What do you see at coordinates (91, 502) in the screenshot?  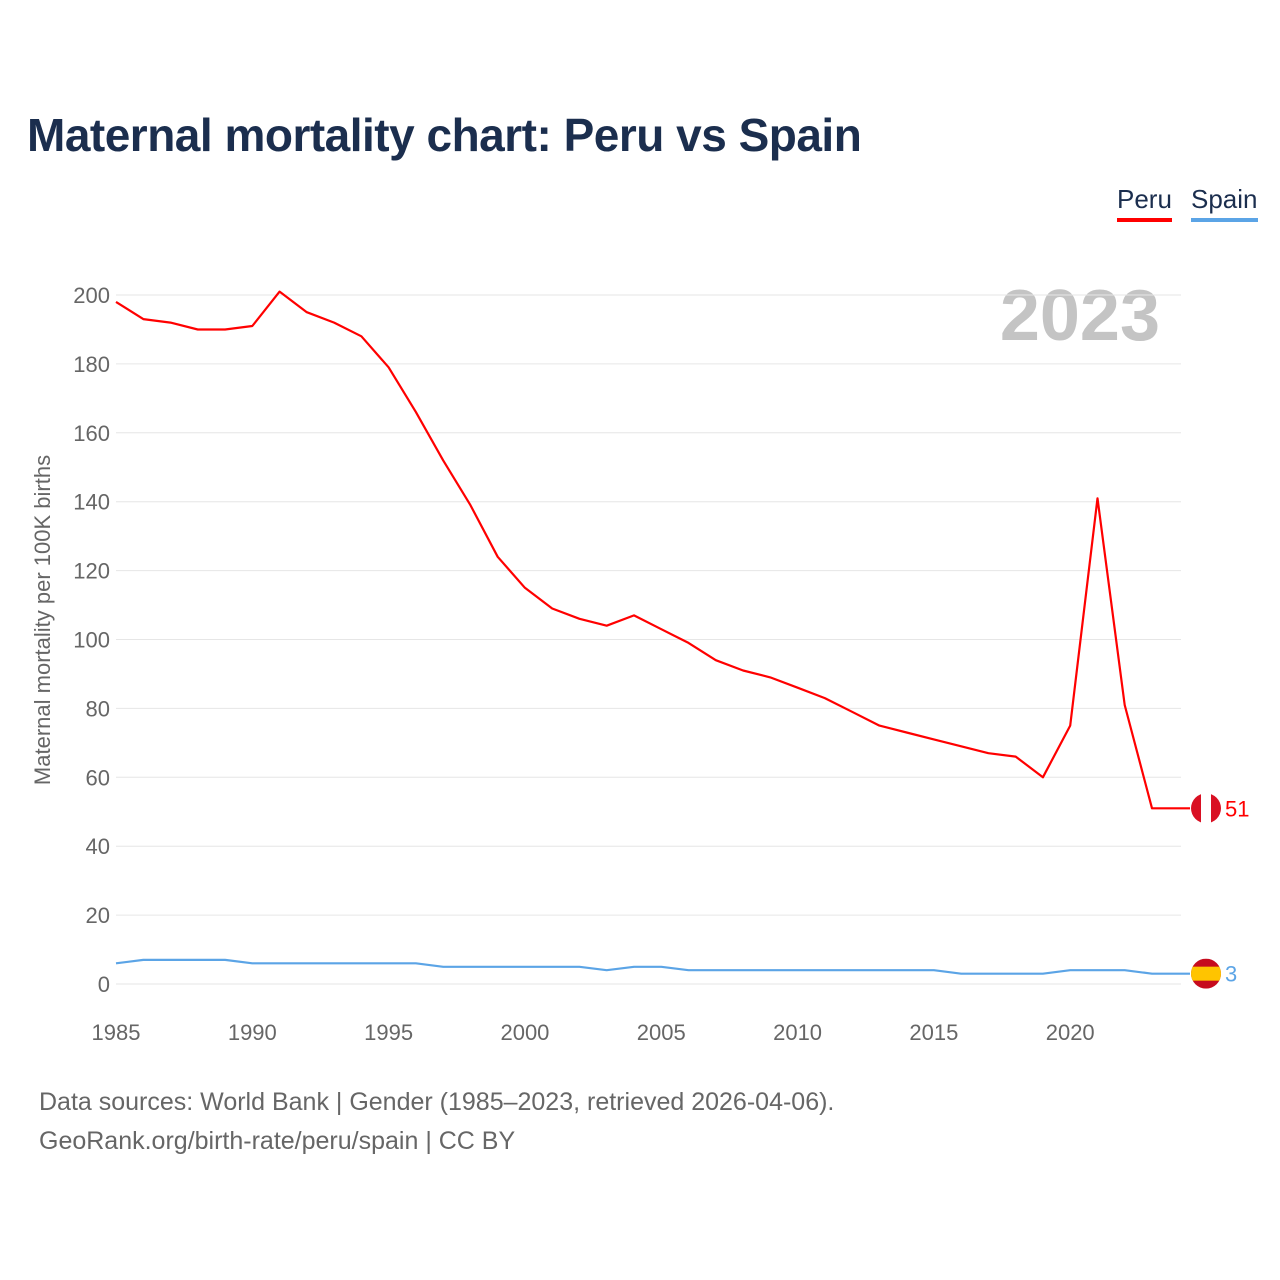 I see `y-tick-label: 140` at bounding box center [91, 502].